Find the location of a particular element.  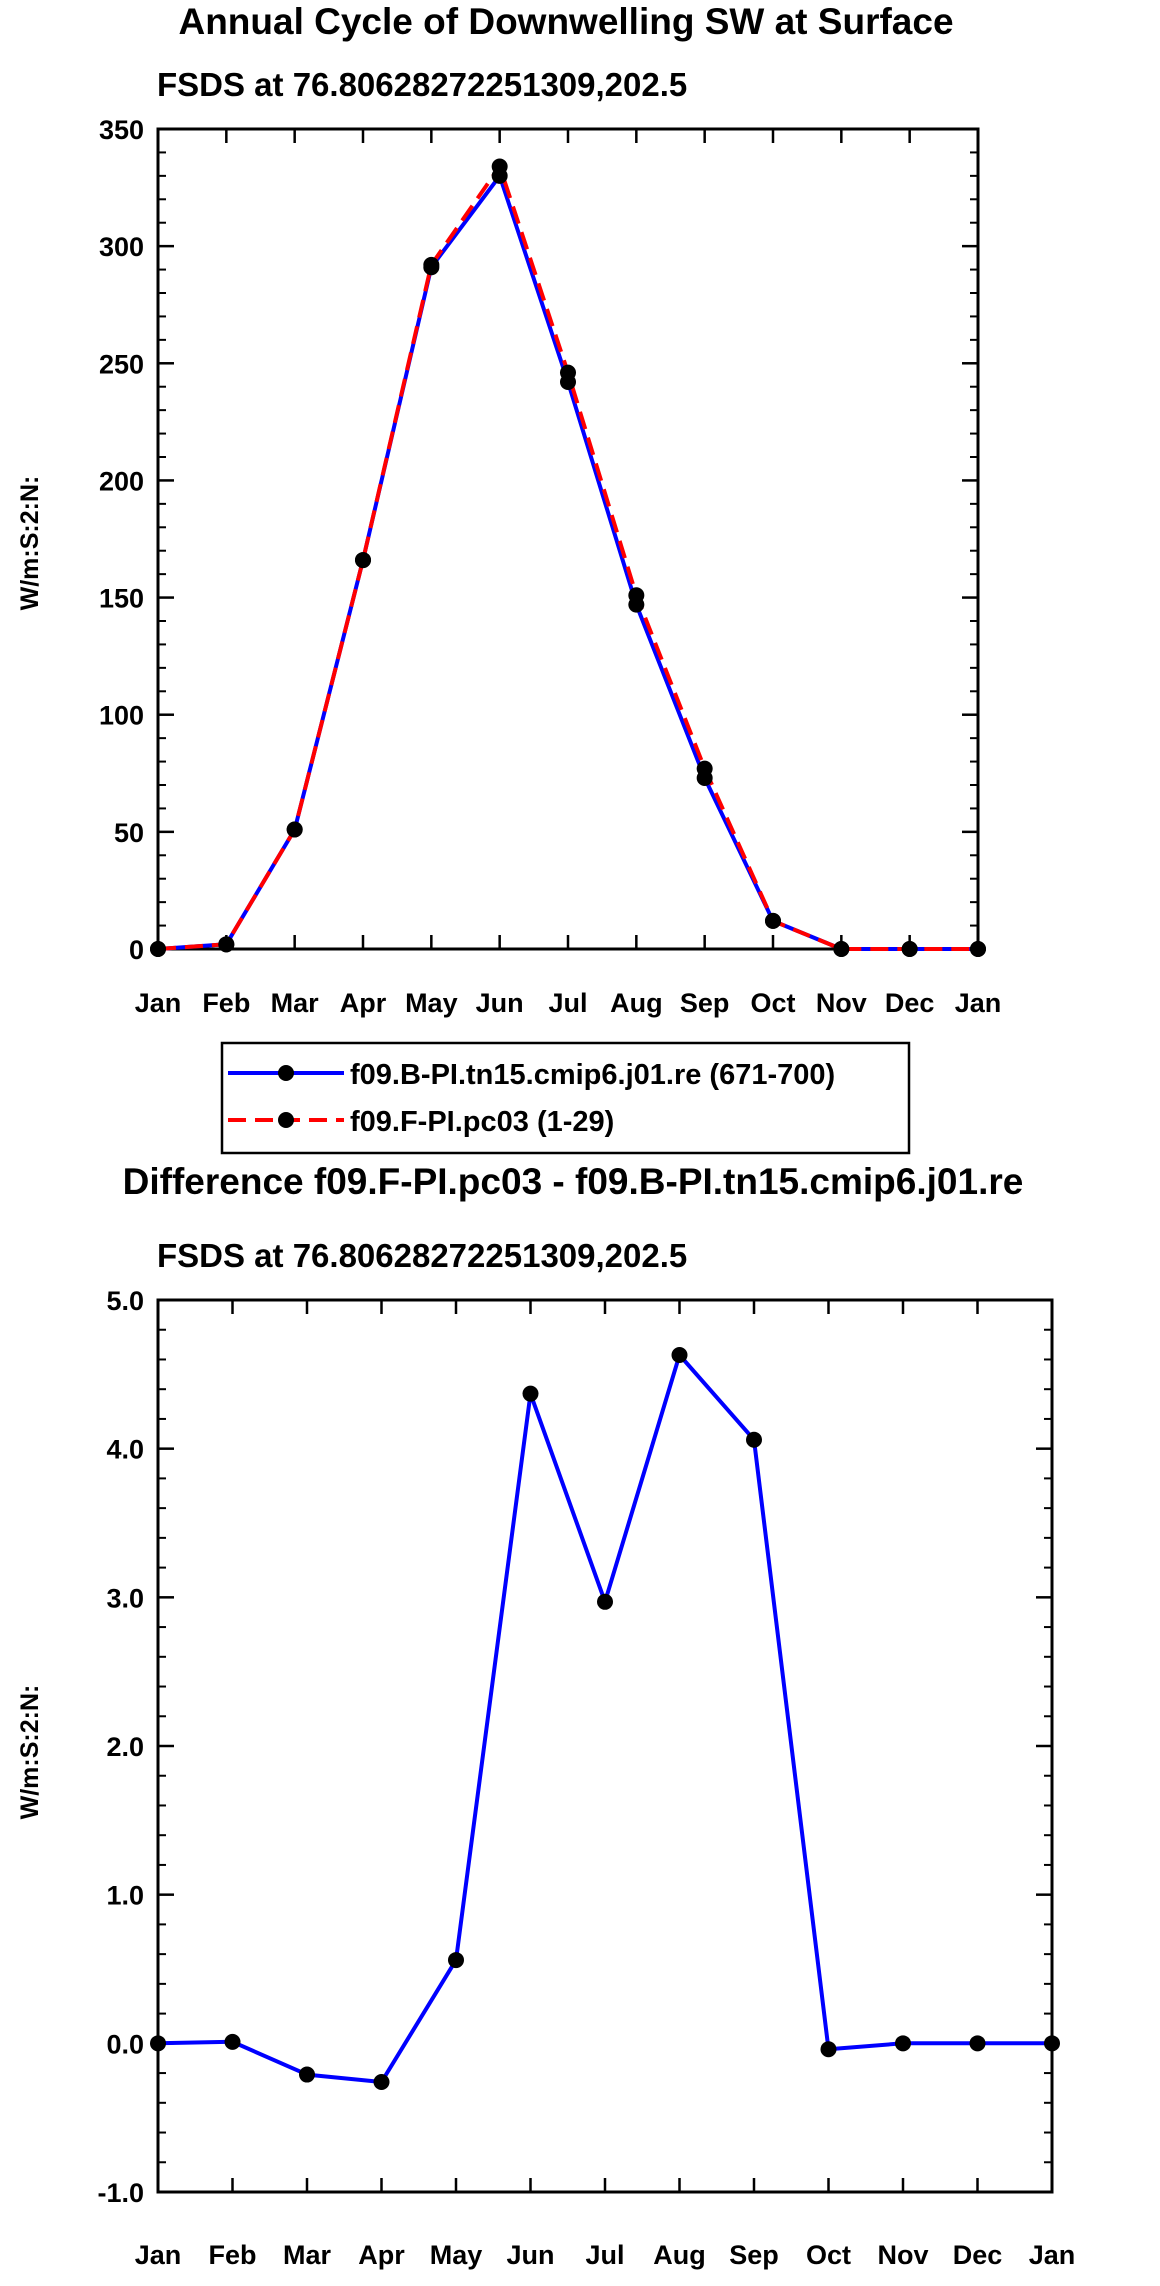

chart1-x-tick-label: Sep is located at coordinates (705, 1003).